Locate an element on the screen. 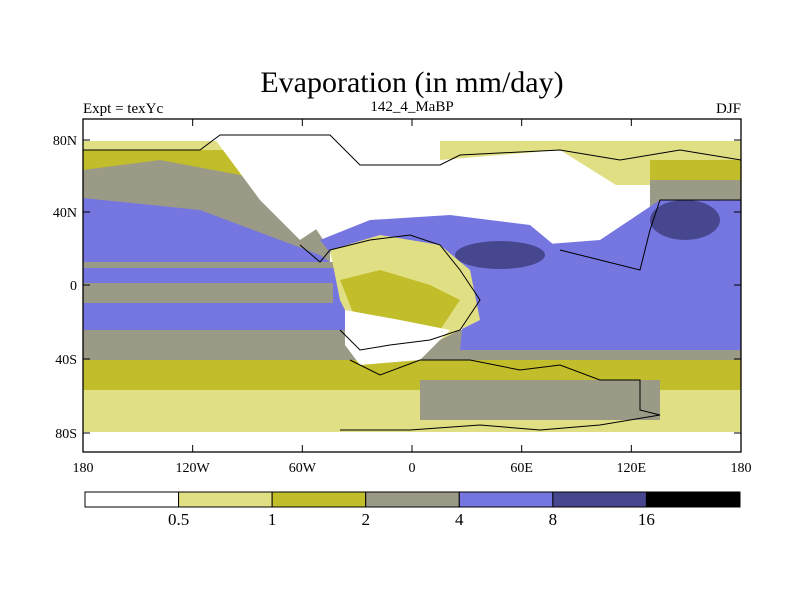 This screenshot has width=800, height=600. lat-tick-label: 80S is located at coordinates (66, 434).